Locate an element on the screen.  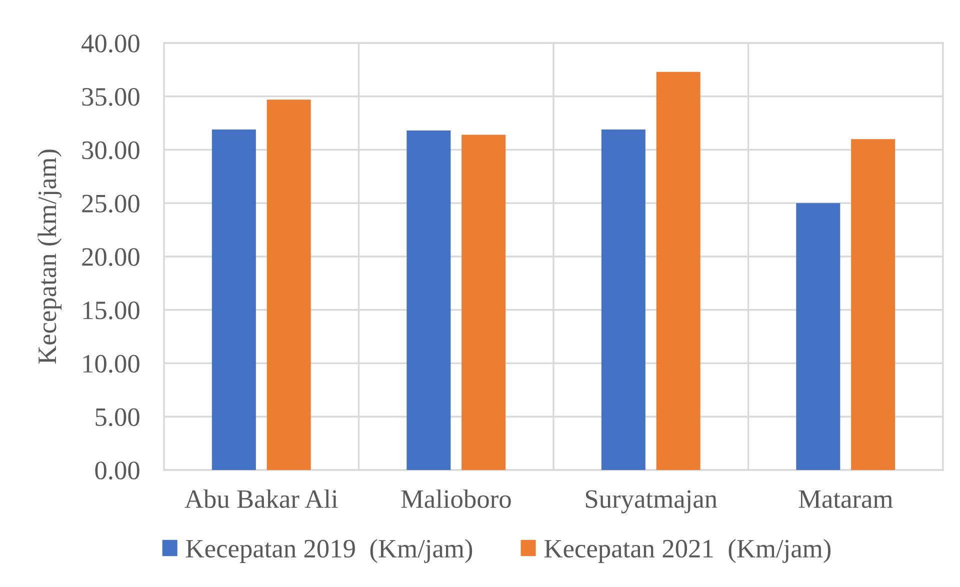
y-tick-label: 5.00 is located at coordinates (118, 417).